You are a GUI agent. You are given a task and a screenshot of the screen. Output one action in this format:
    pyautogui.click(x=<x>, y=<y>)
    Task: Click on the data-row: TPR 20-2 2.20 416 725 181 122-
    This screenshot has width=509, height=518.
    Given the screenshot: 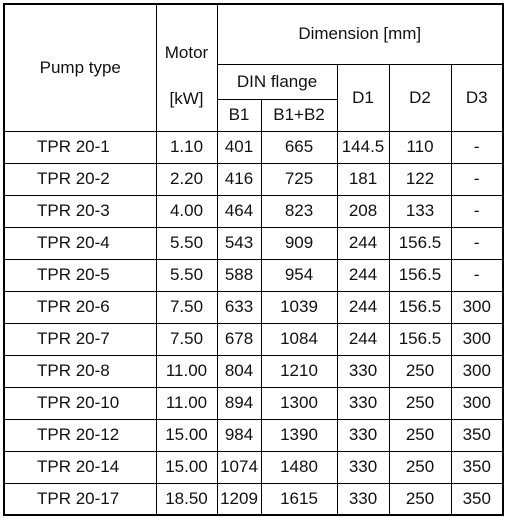 What is the action you would take?
    pyautogui.click(x=253, y=179)
    